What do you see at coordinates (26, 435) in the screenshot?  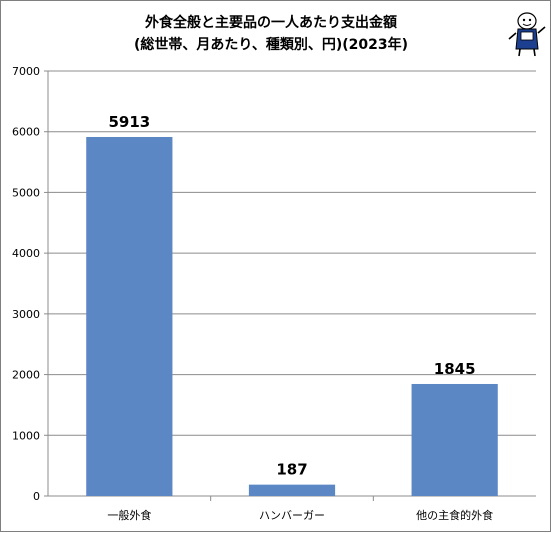 I see `y-tick-label: 1000` at bounding box center [26, 435].